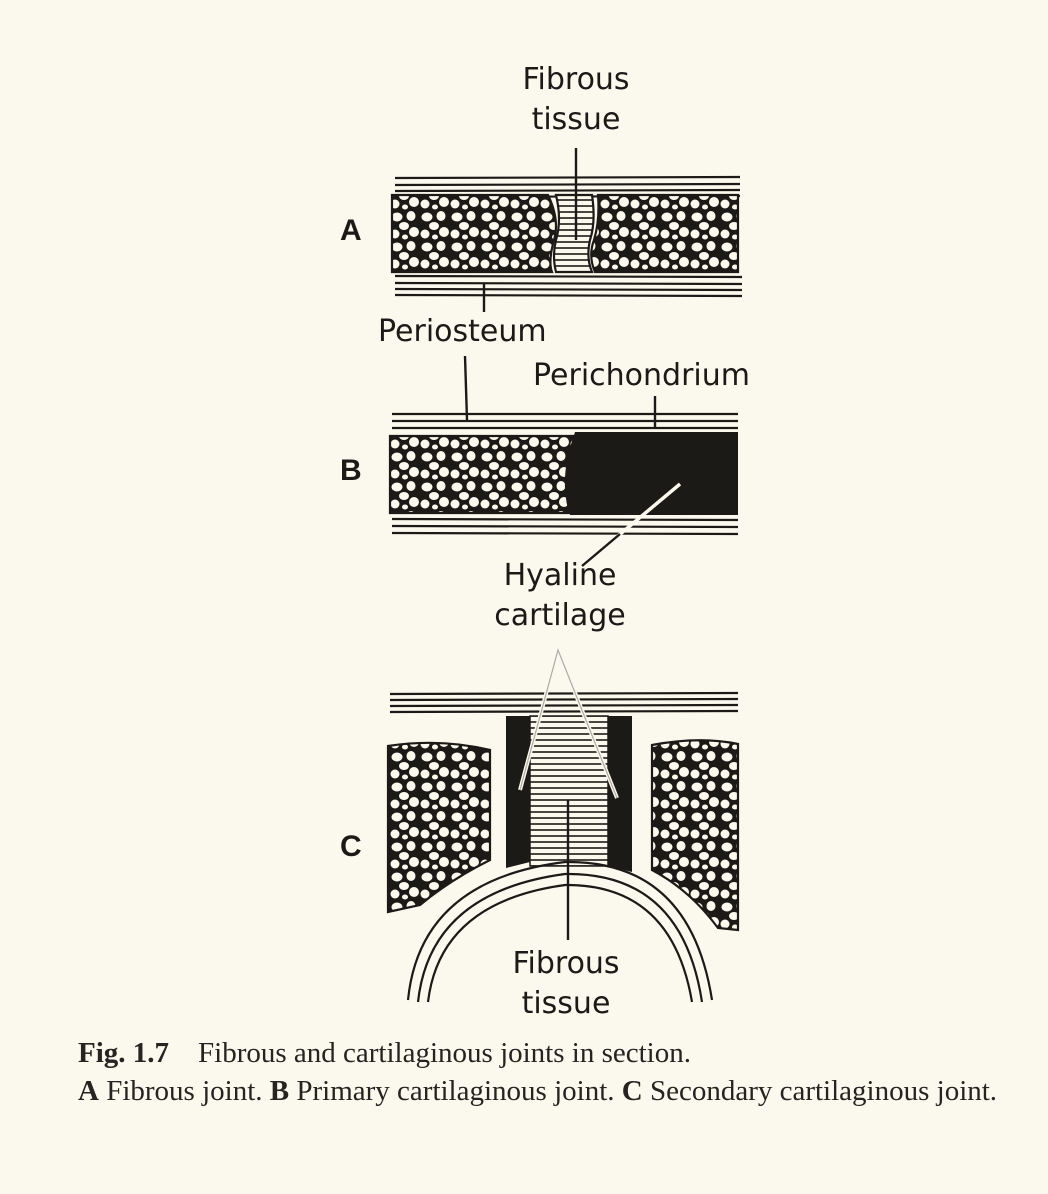 The image size is (1048, 1194). Describe the element at coordinates (576, 100) in the screenshot. I see `label-fibrous-tissue-top: Fibrous tissue` at that location.